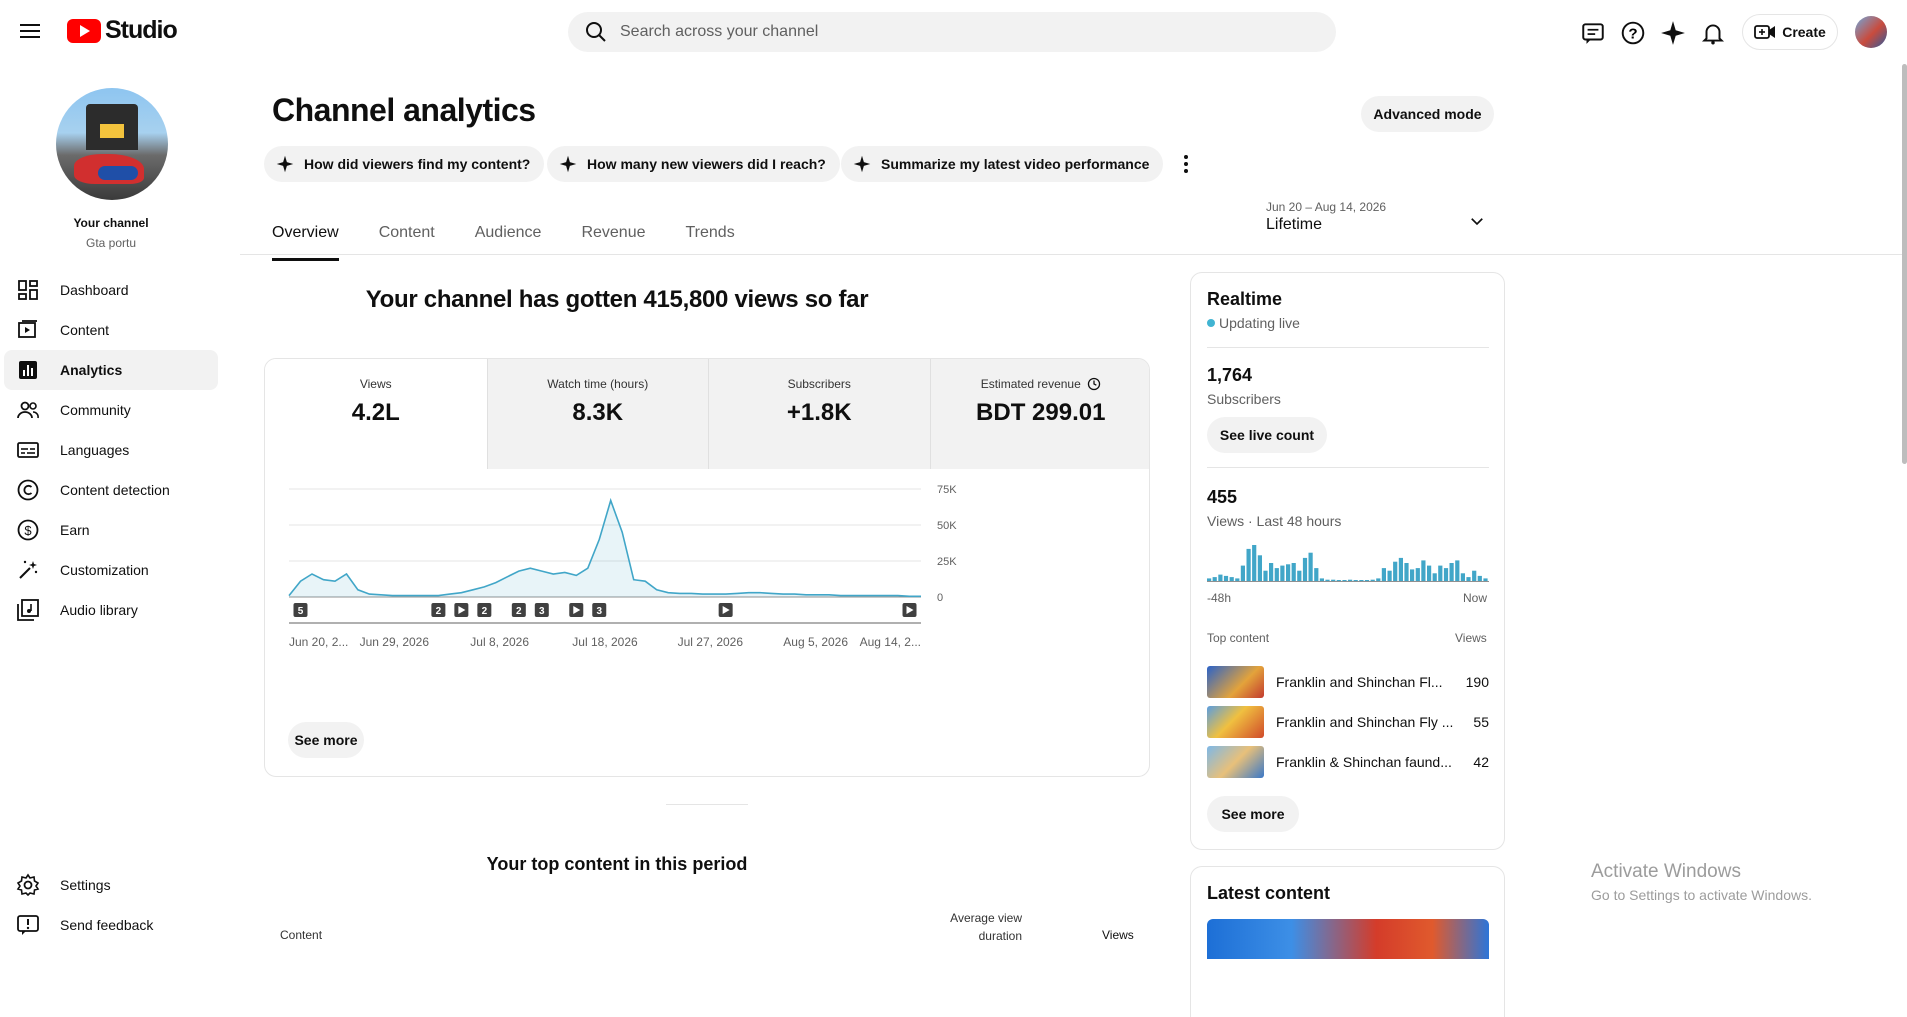 The image size is (1907, 1017). Describe the element at coordinates (75, 530) in the screenshot. I see `sidebar-item-label: Earn` at that location.